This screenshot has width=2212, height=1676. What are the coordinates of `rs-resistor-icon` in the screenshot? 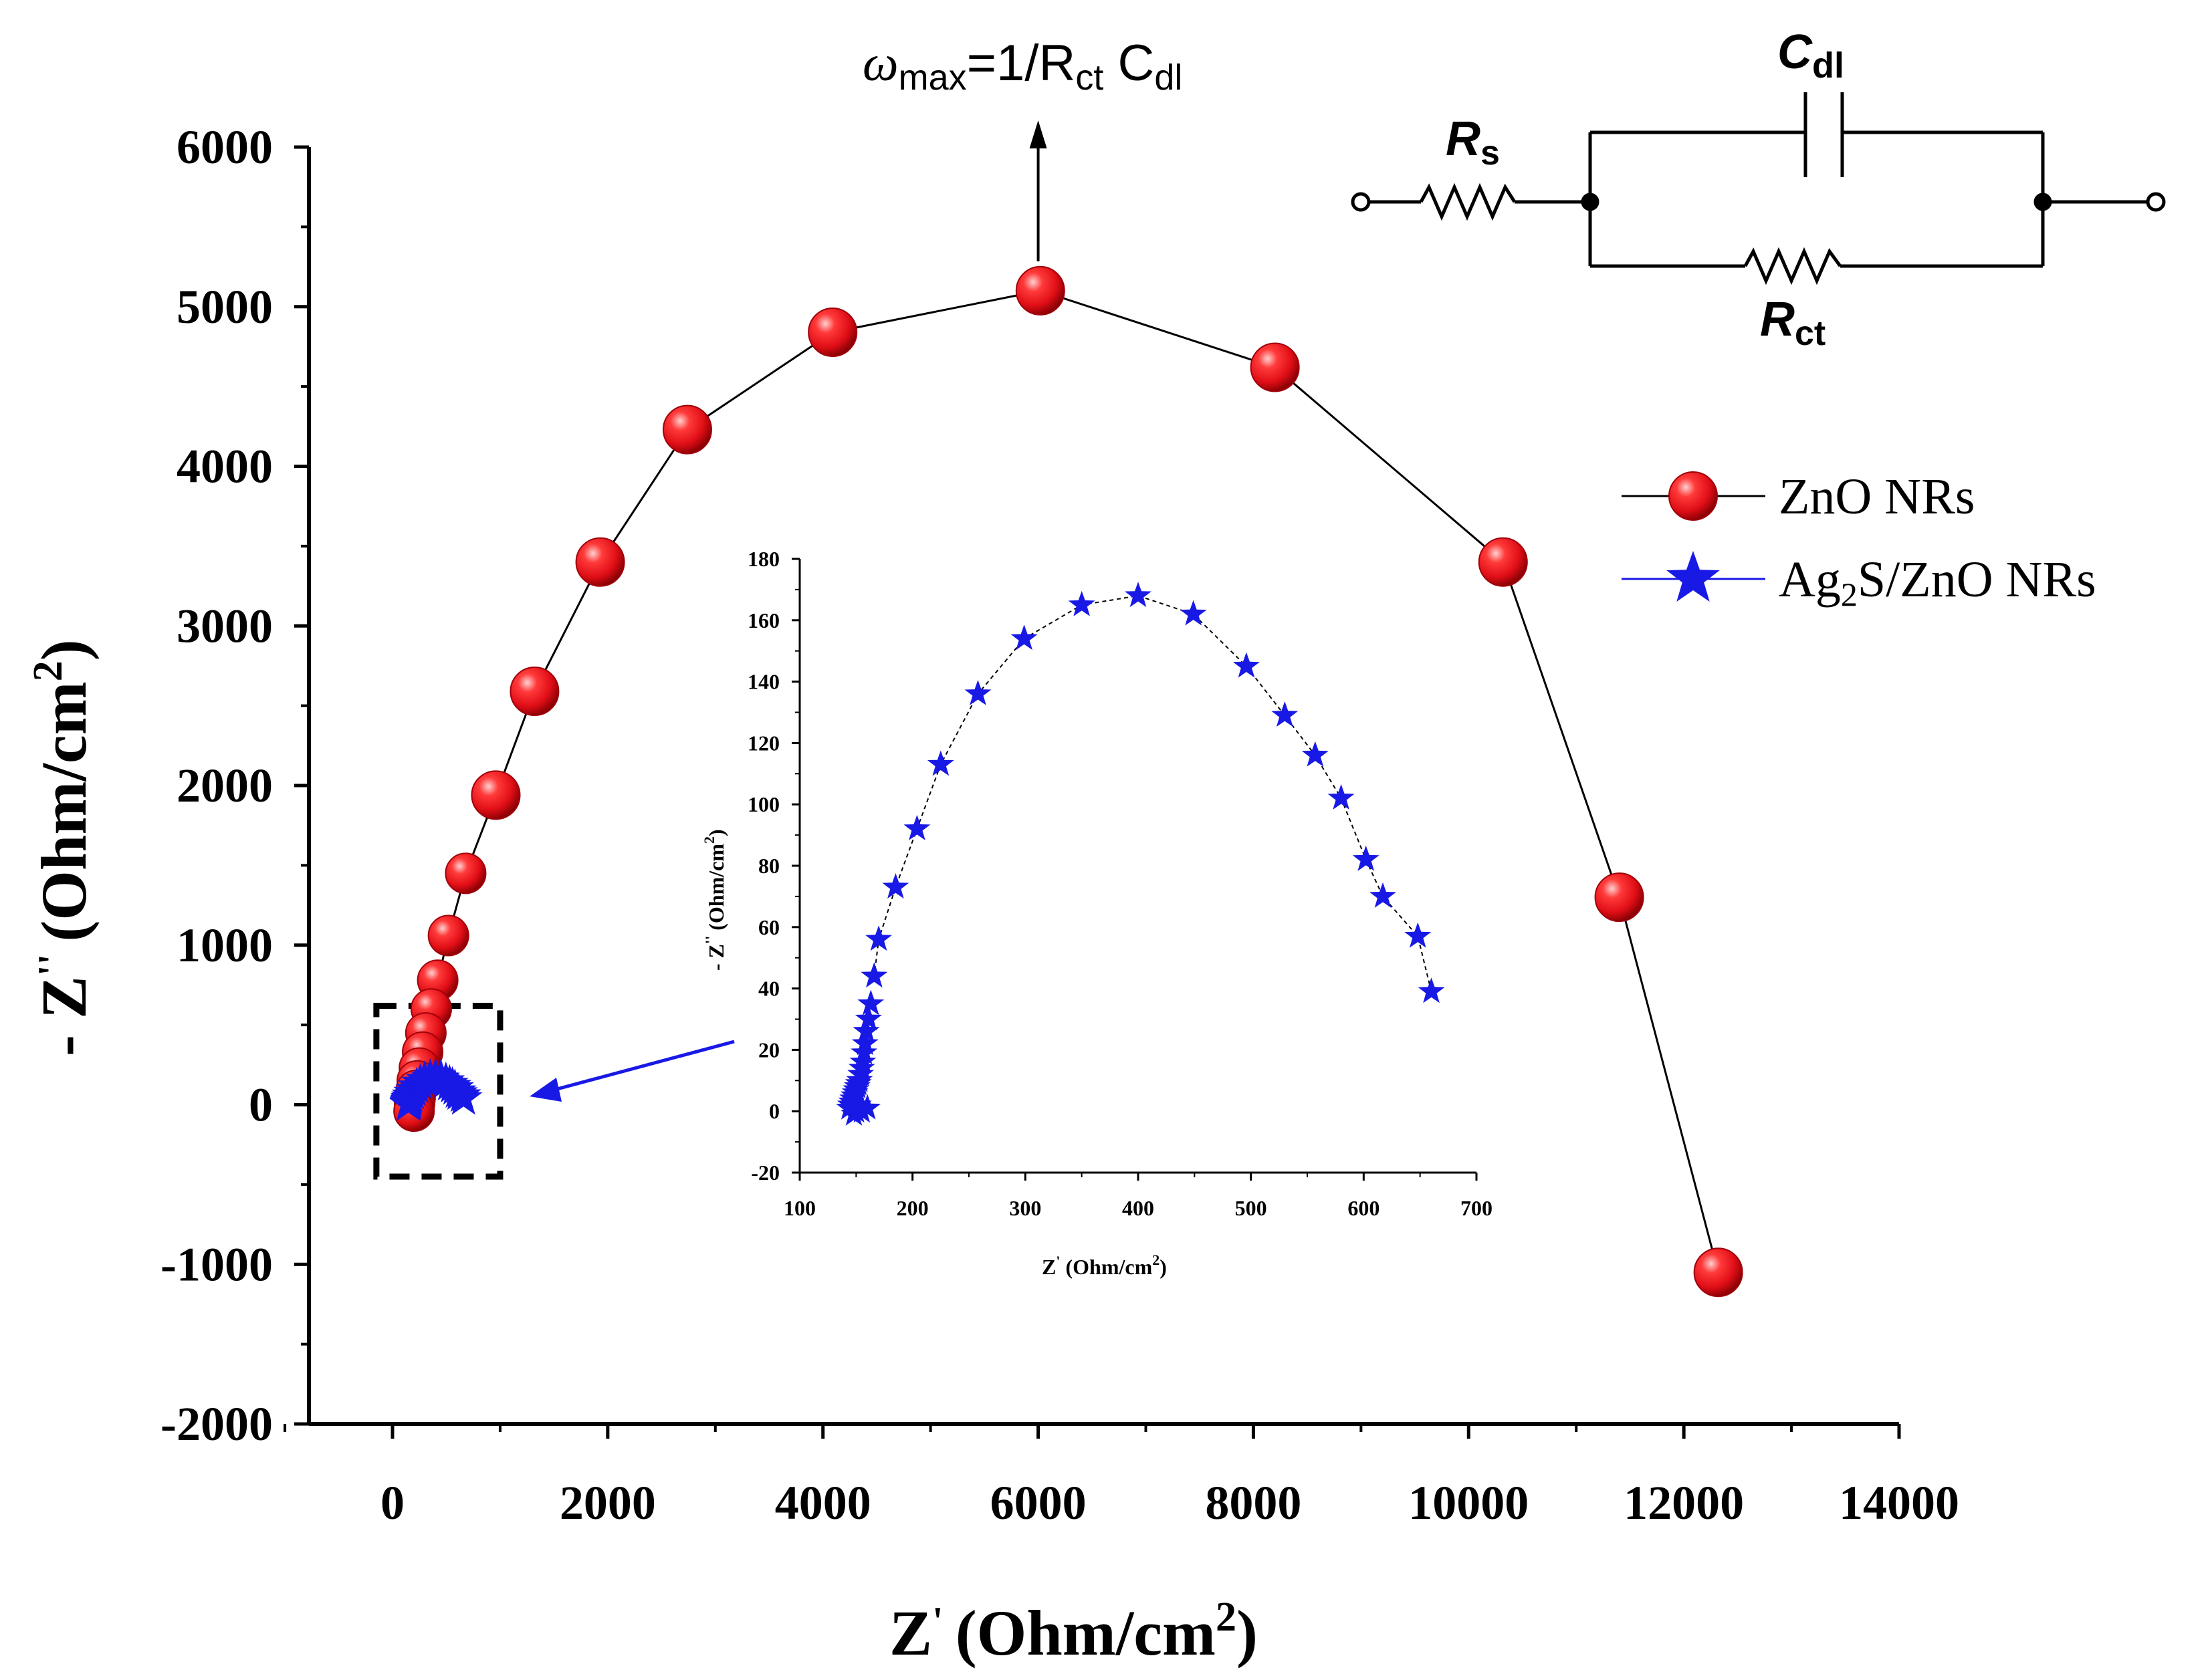 It's located at (1468, 202).